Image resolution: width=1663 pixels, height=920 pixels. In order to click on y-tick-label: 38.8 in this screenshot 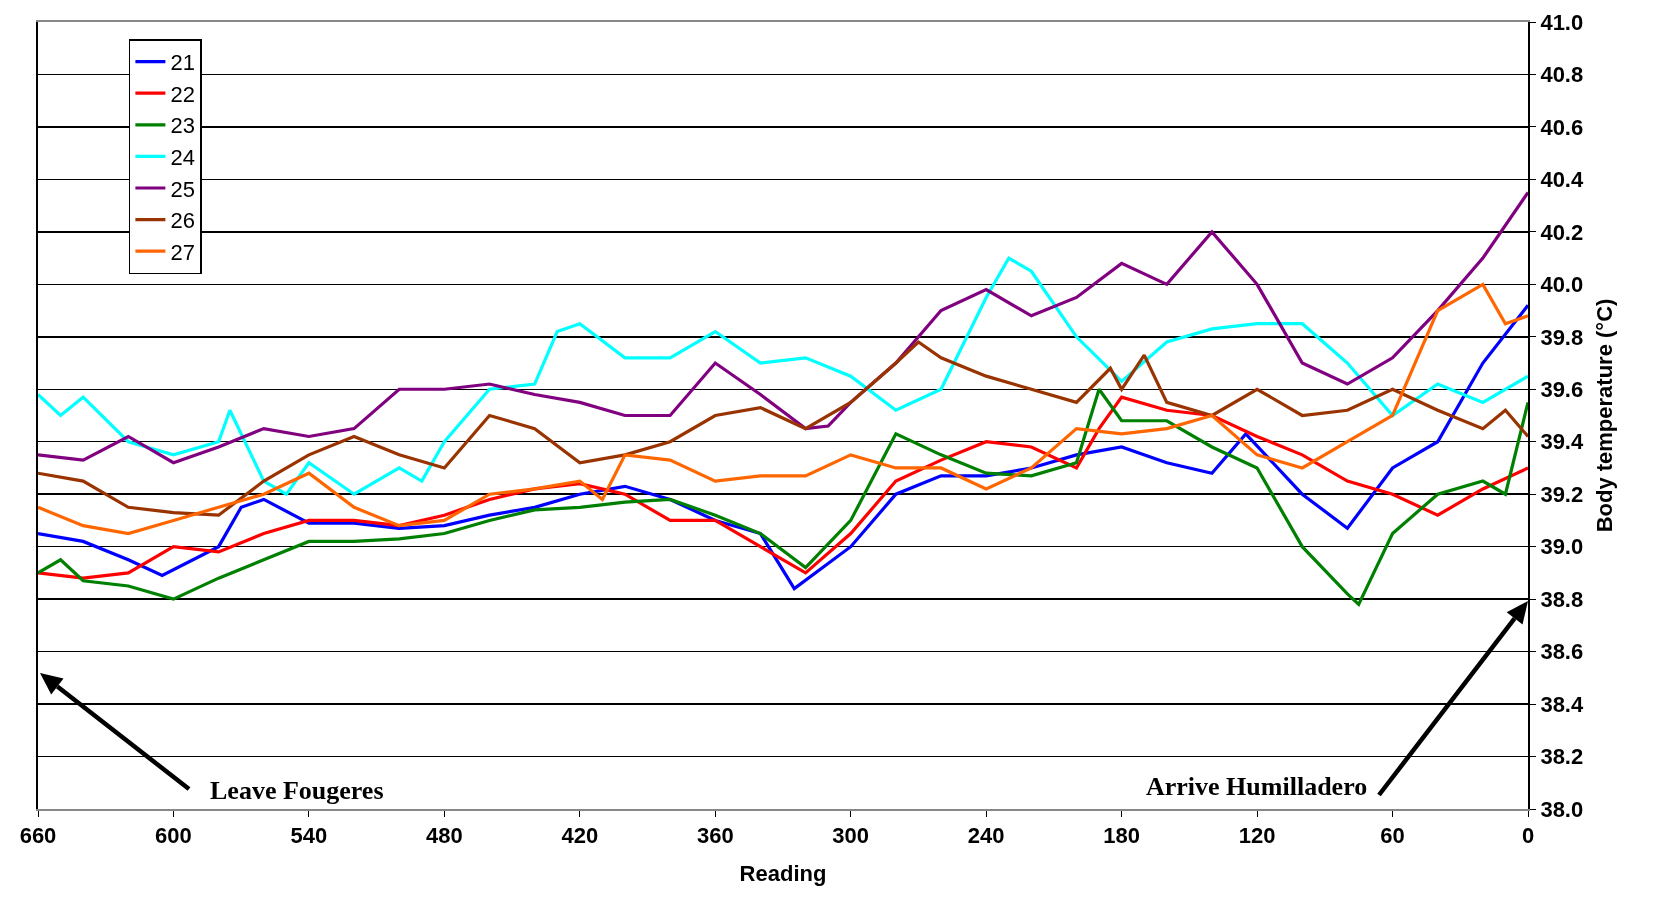, I will do `click(1562, 599)`.